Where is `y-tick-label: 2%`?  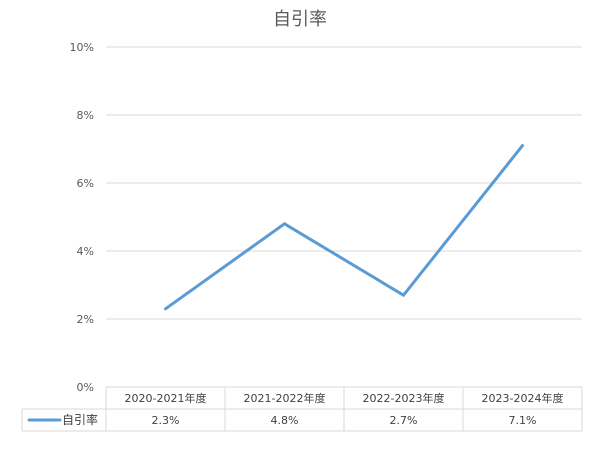 y-tick-label: 2% is located at coordinates (85, 319).